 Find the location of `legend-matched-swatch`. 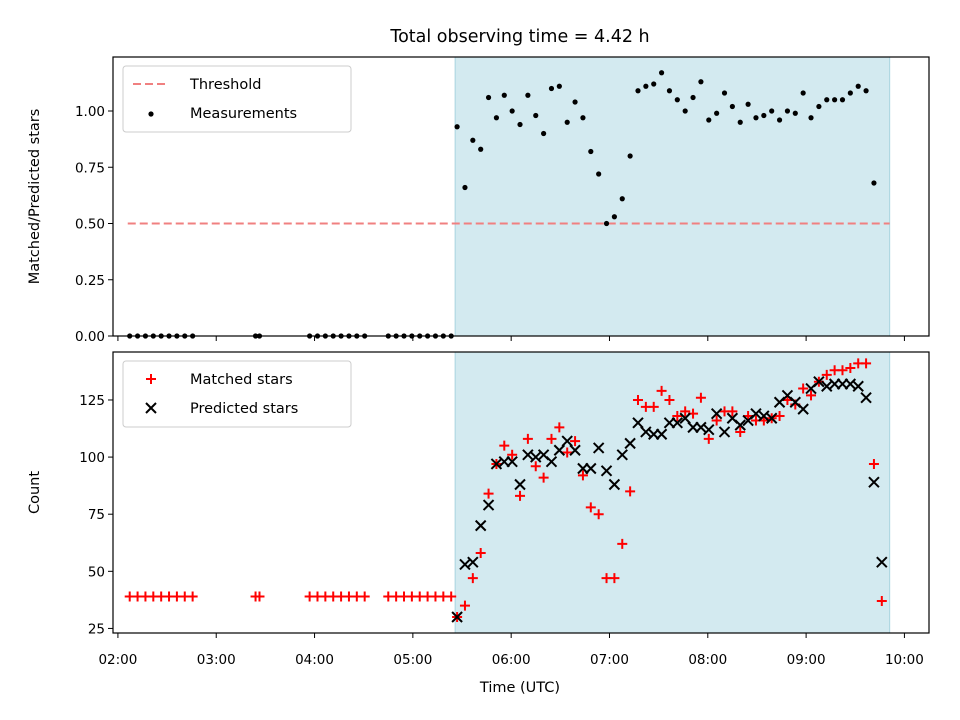

legend-matched-swatch is located at coordinates (151, 379).